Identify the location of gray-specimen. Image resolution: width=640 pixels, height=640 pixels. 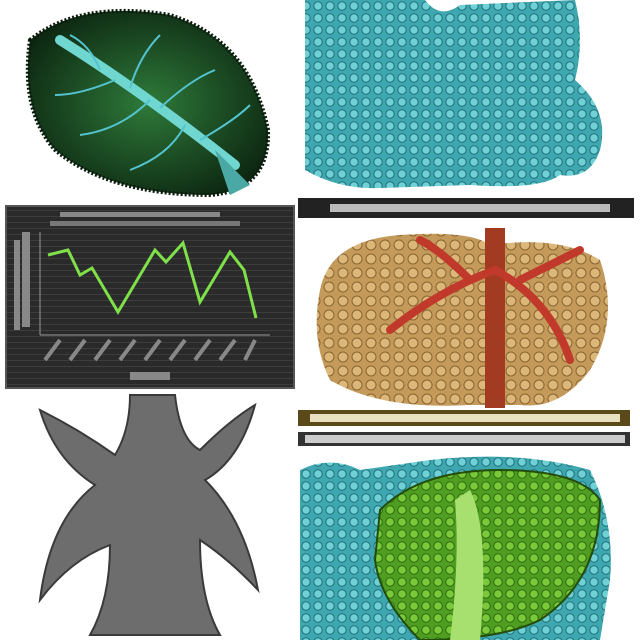
(149, 515).